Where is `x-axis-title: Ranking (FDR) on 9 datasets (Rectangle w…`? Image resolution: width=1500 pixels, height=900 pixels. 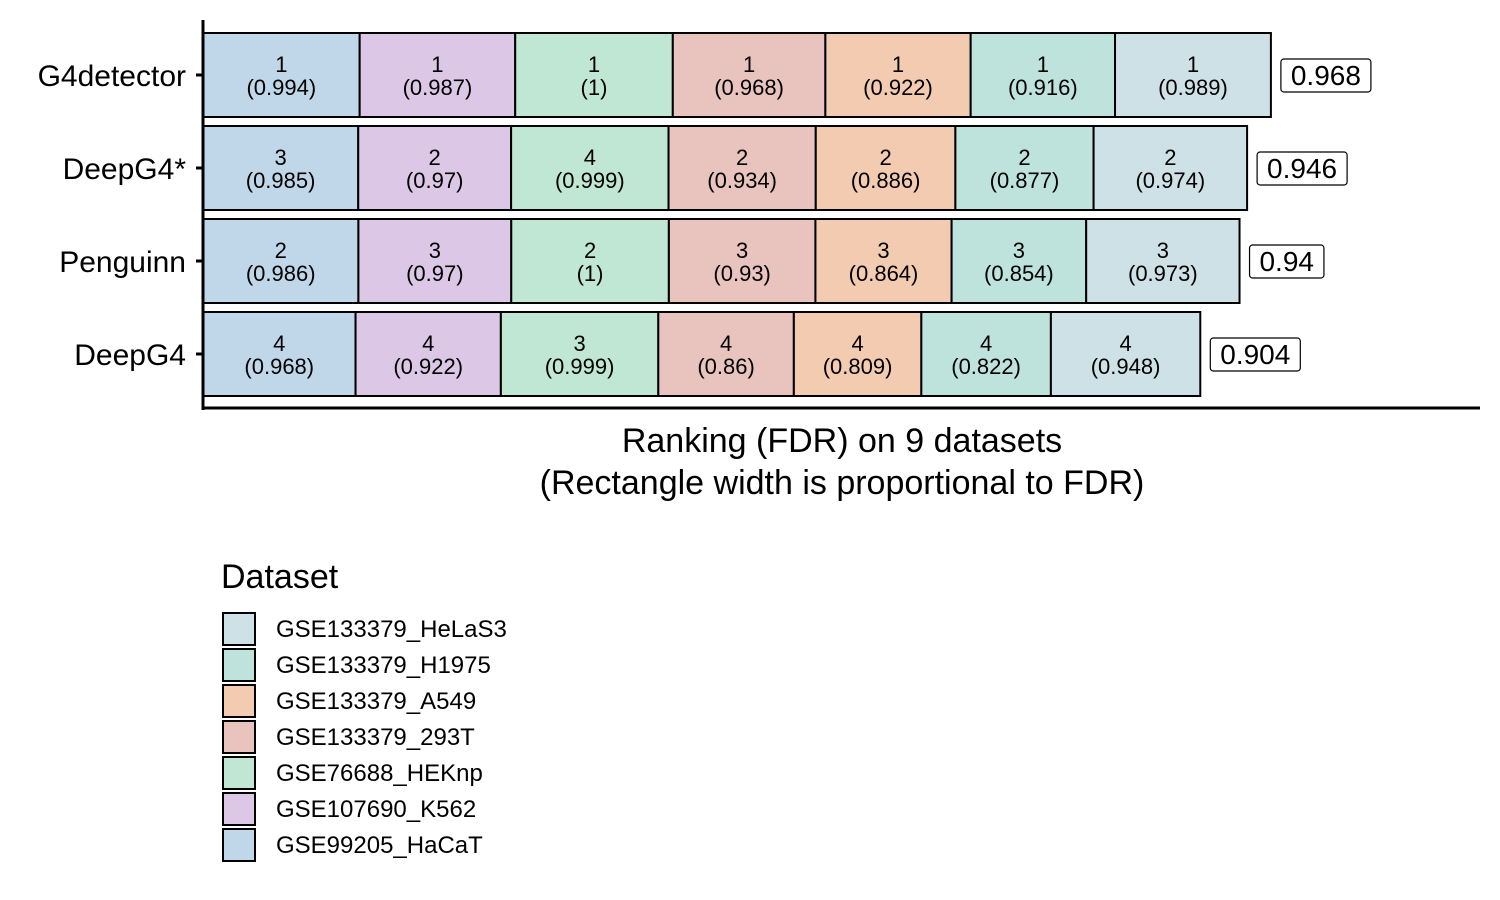
x-axis-title: Ranking (FDR) on 9 datasets (Rectangle w… is located at coordinates (842, 462).